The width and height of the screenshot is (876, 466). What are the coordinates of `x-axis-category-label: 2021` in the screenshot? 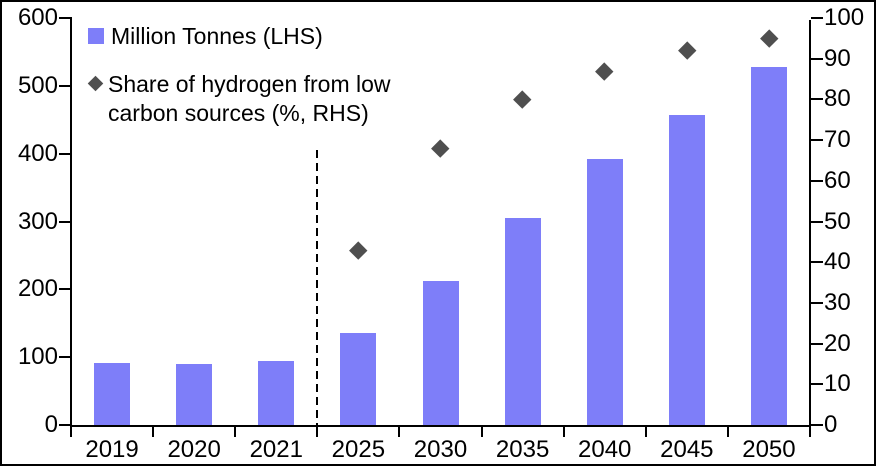 It's located at (276, 449).